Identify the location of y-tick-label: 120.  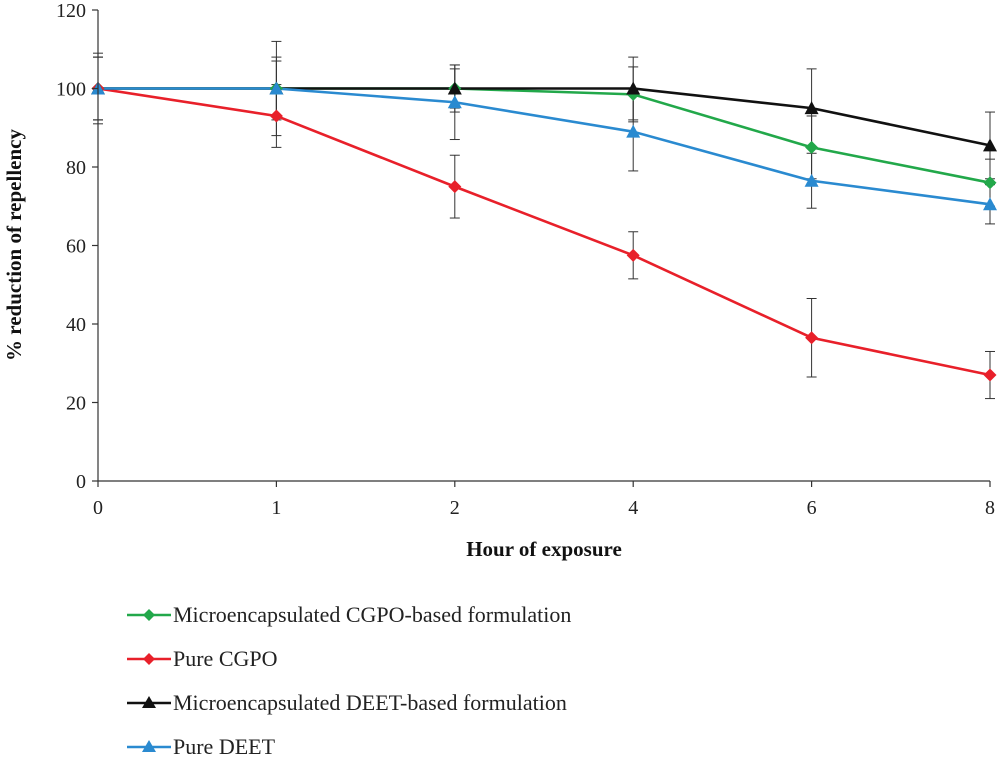
(71, 11).